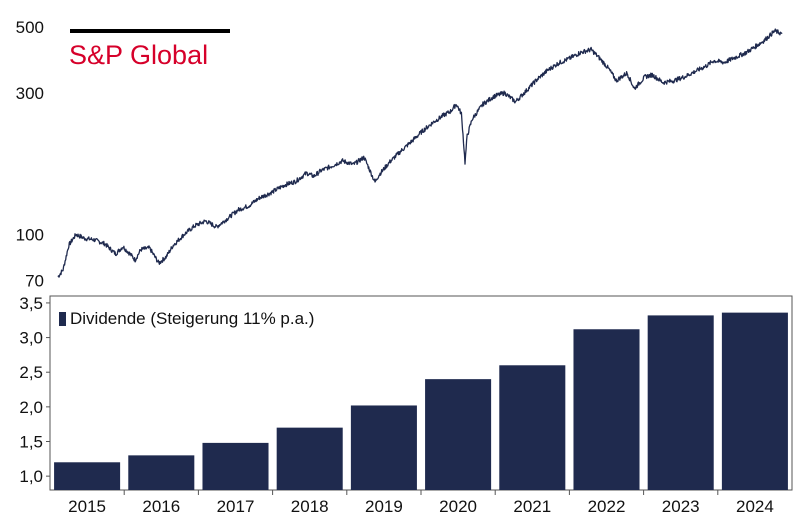  What do you see at coordinates (30, 27) in the screenshot?
I see `price-y-tick-3: 500` at bounding box center [30, 27].